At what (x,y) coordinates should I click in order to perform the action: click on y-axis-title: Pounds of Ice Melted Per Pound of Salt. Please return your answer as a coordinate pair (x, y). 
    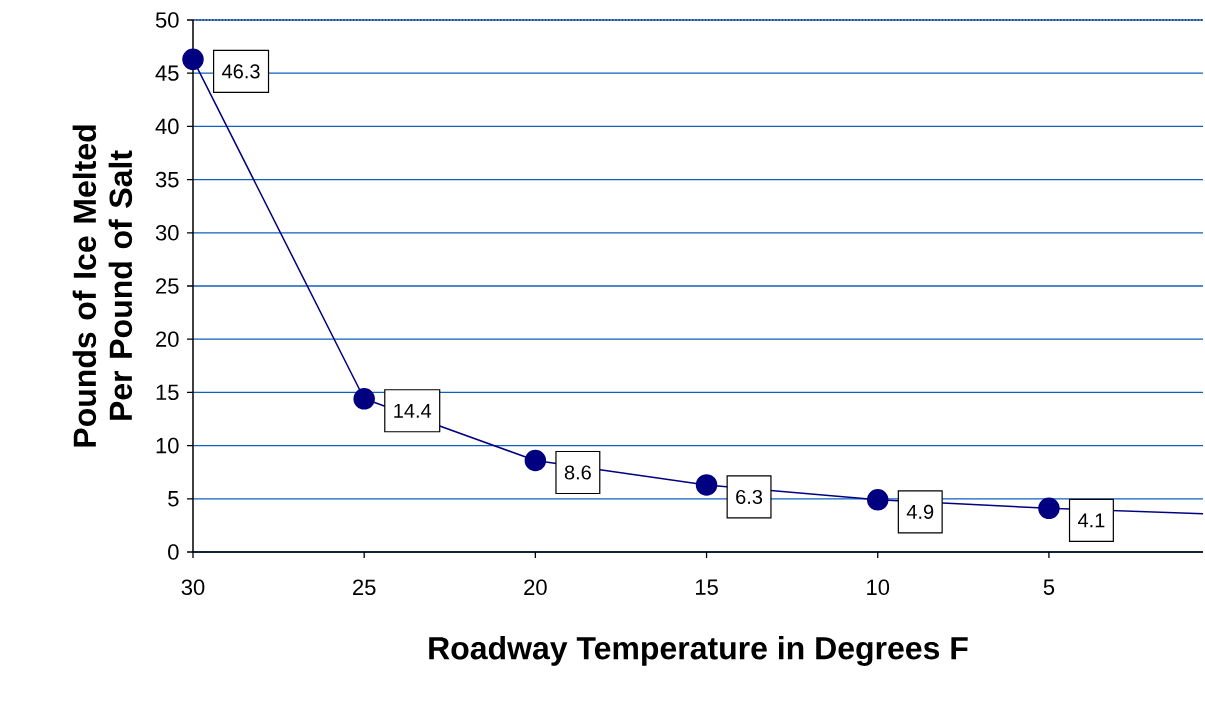
    Looking at the image, I should click on (102, 286).